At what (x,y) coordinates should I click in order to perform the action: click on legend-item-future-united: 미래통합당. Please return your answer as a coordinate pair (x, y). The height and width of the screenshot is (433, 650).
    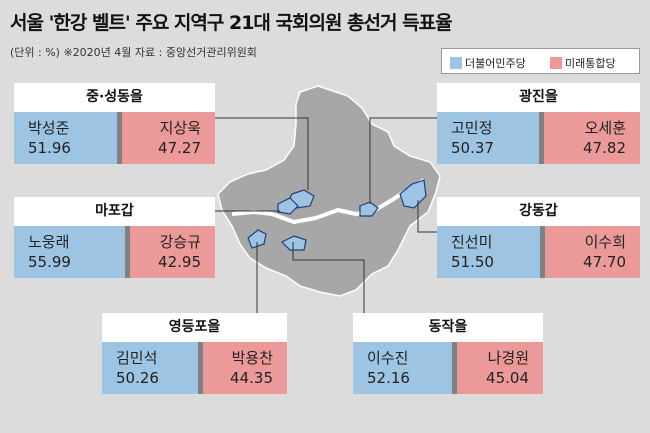
    Looking at the image, I should click on (583, 63).